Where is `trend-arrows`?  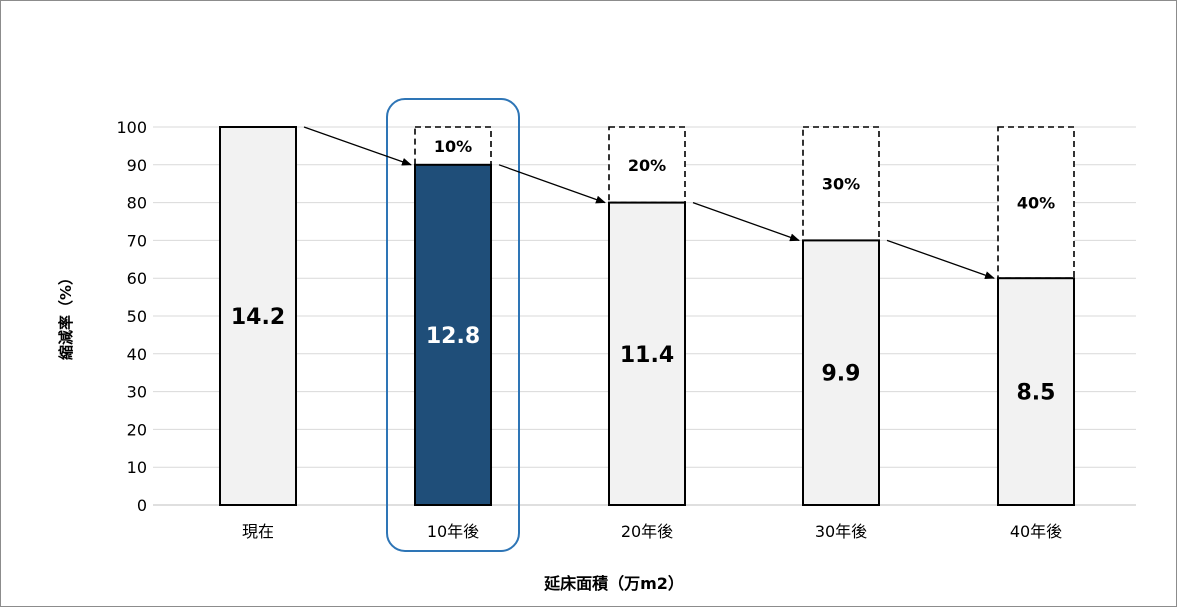
trend-arrows is located at coordinates (649, 202).